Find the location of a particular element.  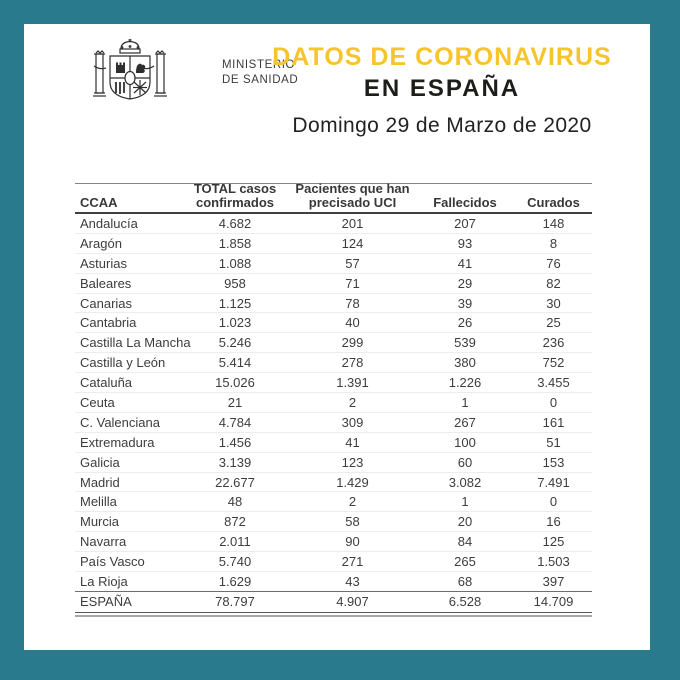

column-header-curados: Curados is located at coordinates (553, 202).